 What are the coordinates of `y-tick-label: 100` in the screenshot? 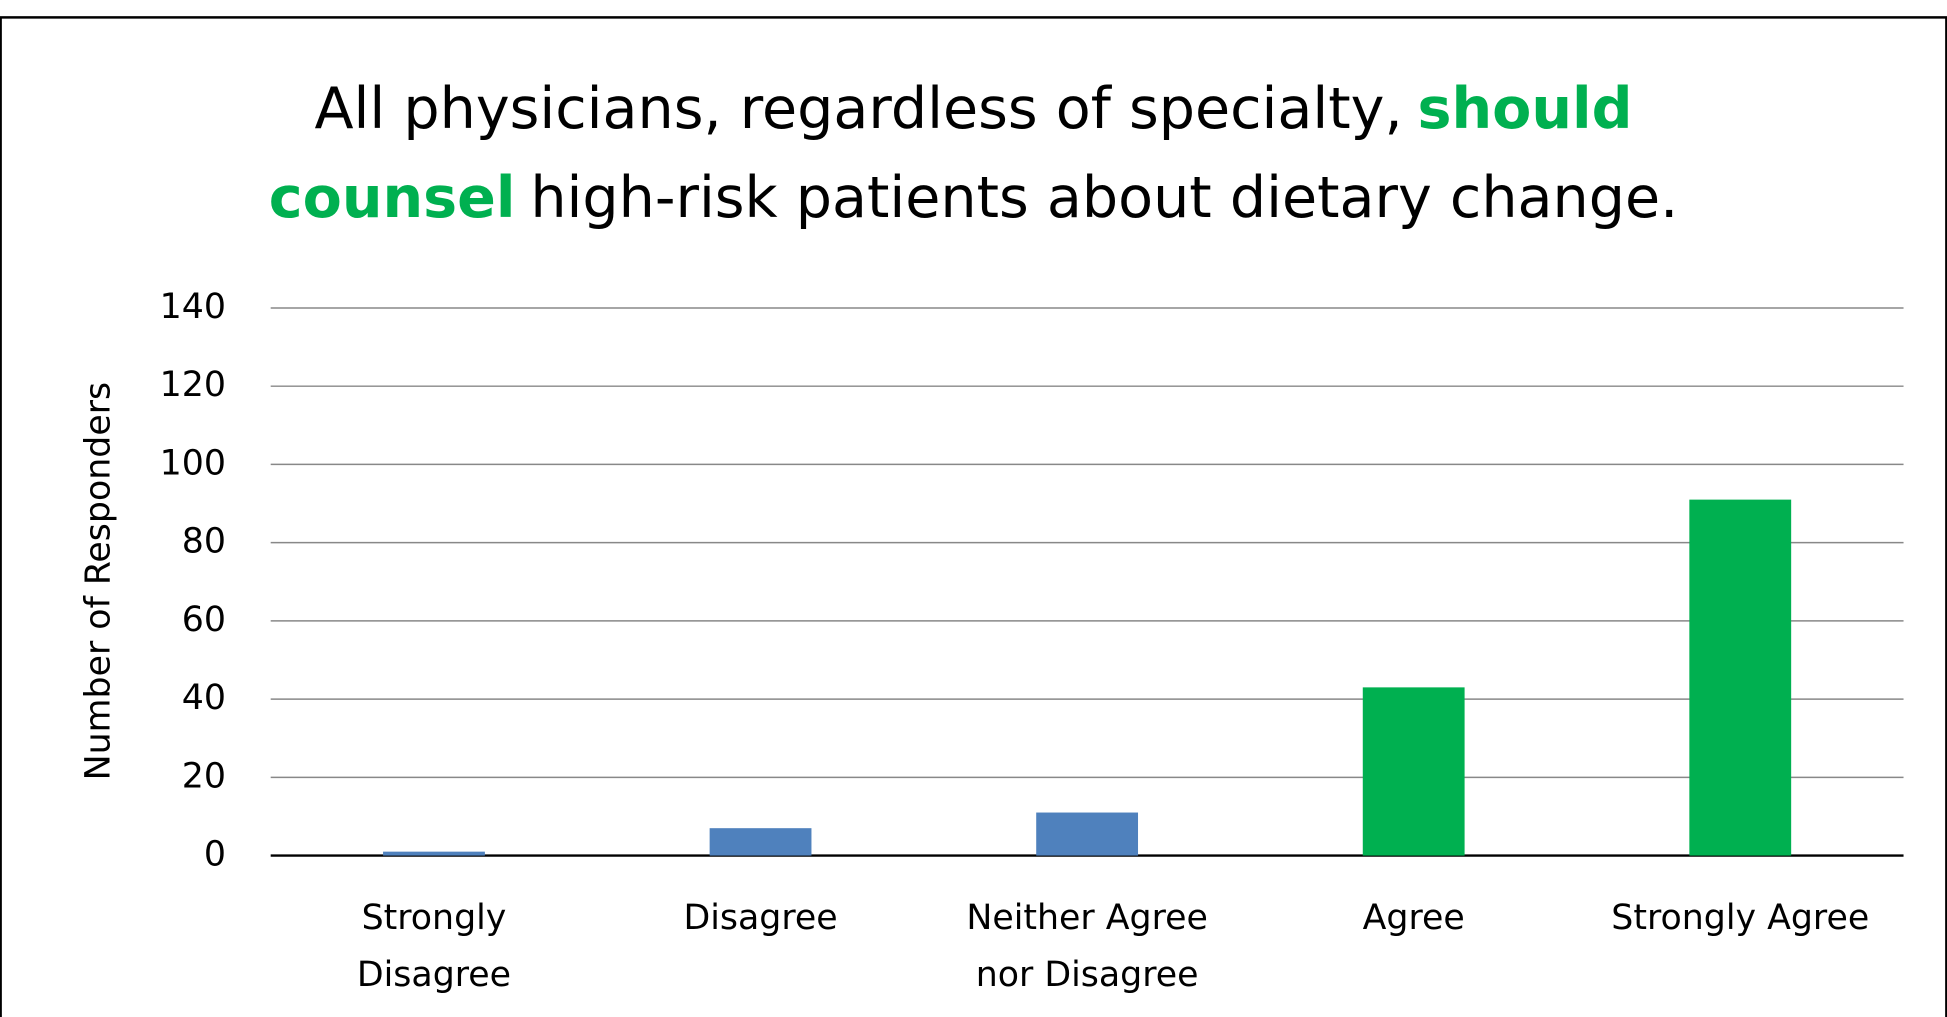 It's located at (193, 463).